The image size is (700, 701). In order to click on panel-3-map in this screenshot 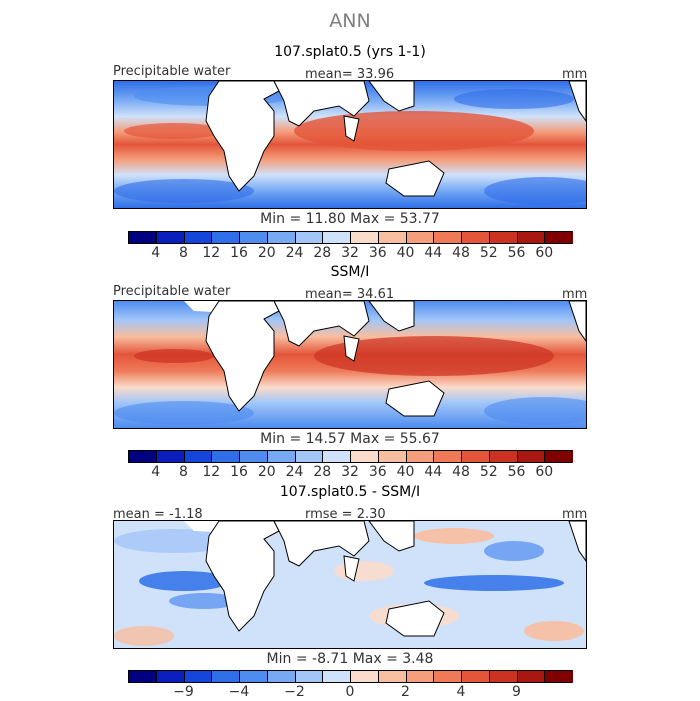, I will do `click(350, 584)`.